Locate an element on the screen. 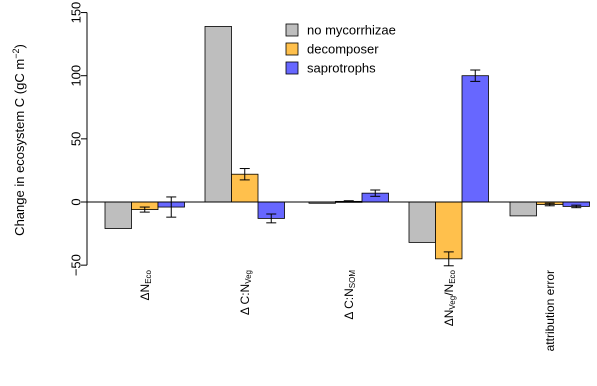 Image resolution: width=597 pixels, height=386 pixels. y-tick-label: 50 is located at coordinates (76, 139).